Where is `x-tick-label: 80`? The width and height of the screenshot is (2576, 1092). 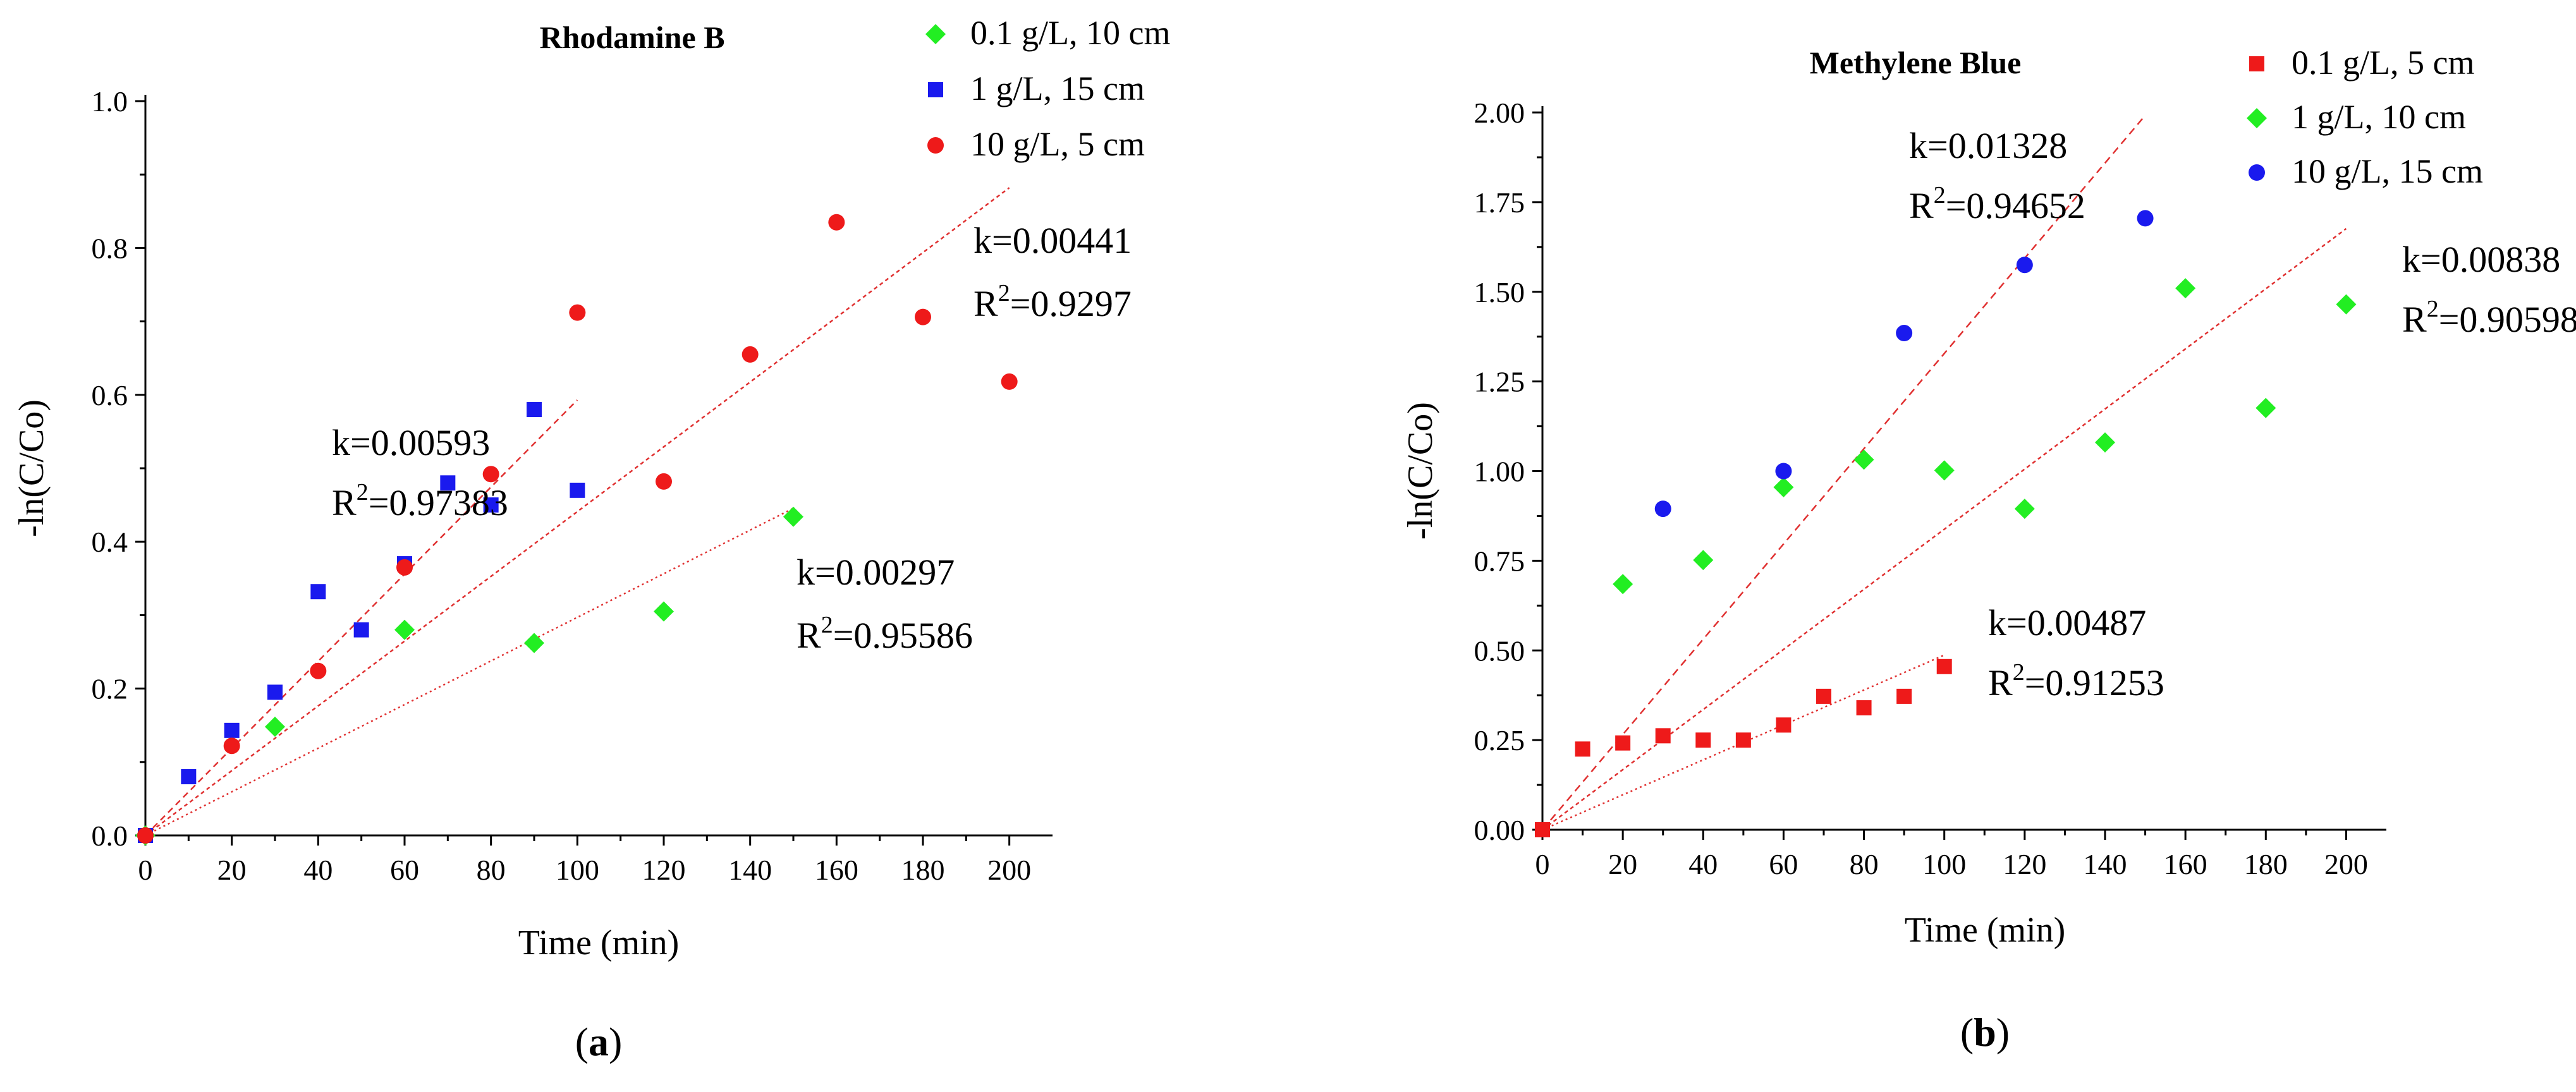
x-tick-label: 80 is located at coordinates (491, 870).